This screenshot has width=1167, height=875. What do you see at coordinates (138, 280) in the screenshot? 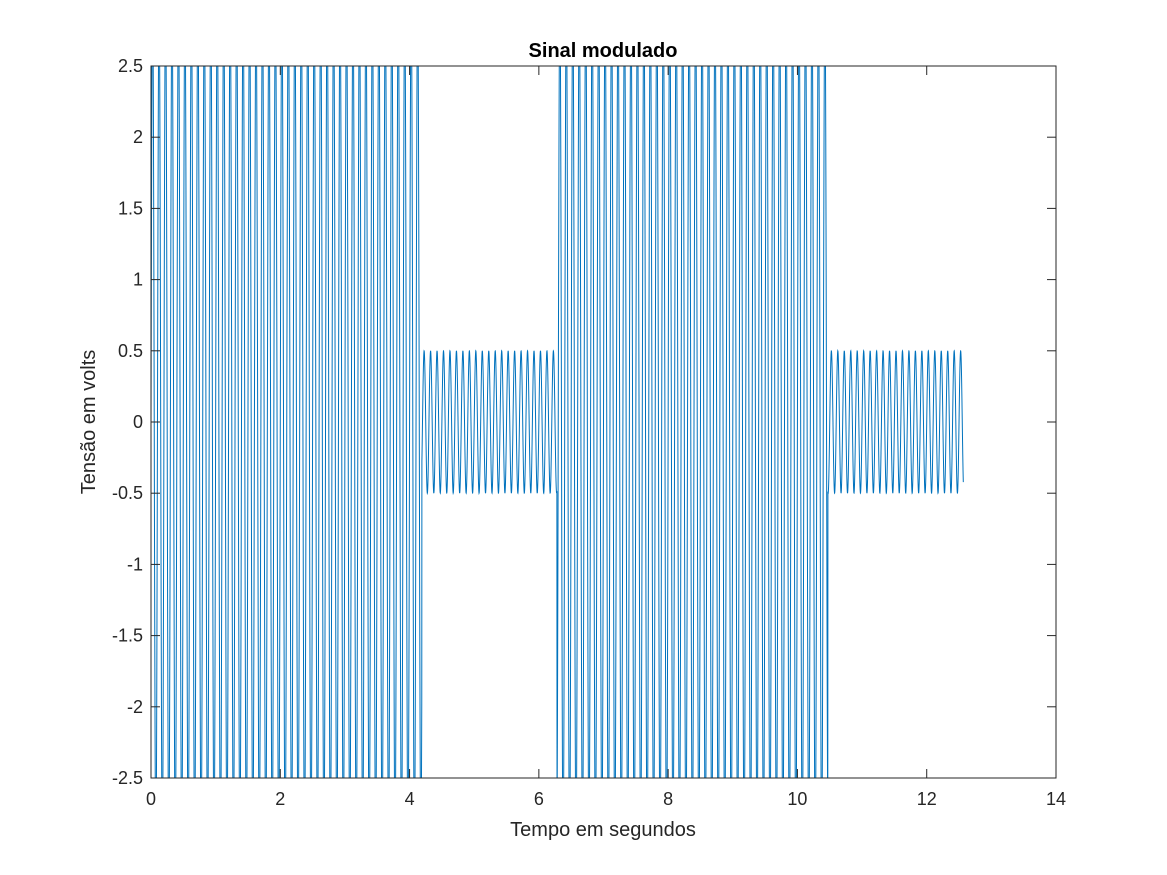
I see `y-tick-label: 1` at bounding box center [138, 280].